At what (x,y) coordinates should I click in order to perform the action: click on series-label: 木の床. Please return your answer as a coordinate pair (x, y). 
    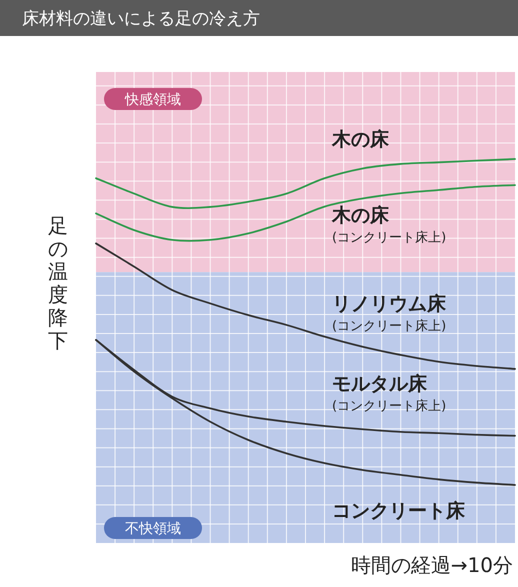
    Looking at the image, I should click on (360, 139).